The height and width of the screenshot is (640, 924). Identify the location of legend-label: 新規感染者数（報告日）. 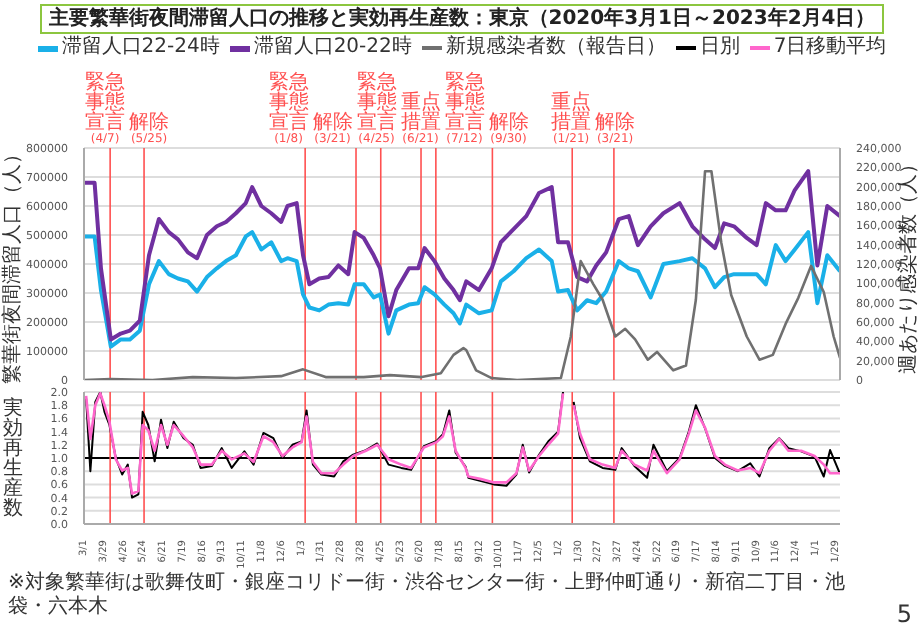
(555, 48).